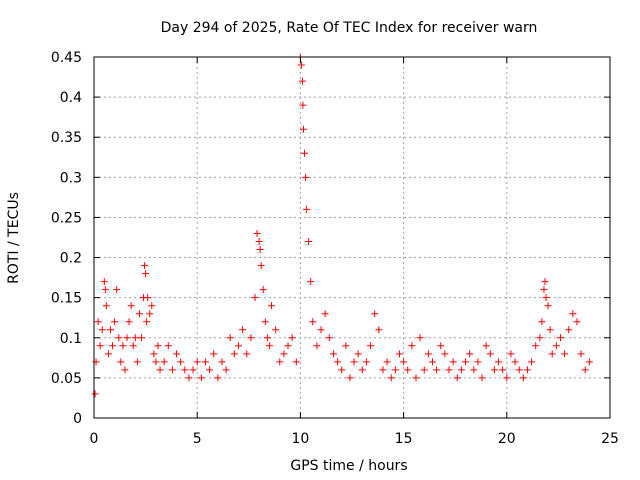 The width and height of the screenshot is (640, 480). What do you see at coordinates (610, 439) in the screenshot?
I see `x-tick-label: 25` at bounding box center [610, 439].